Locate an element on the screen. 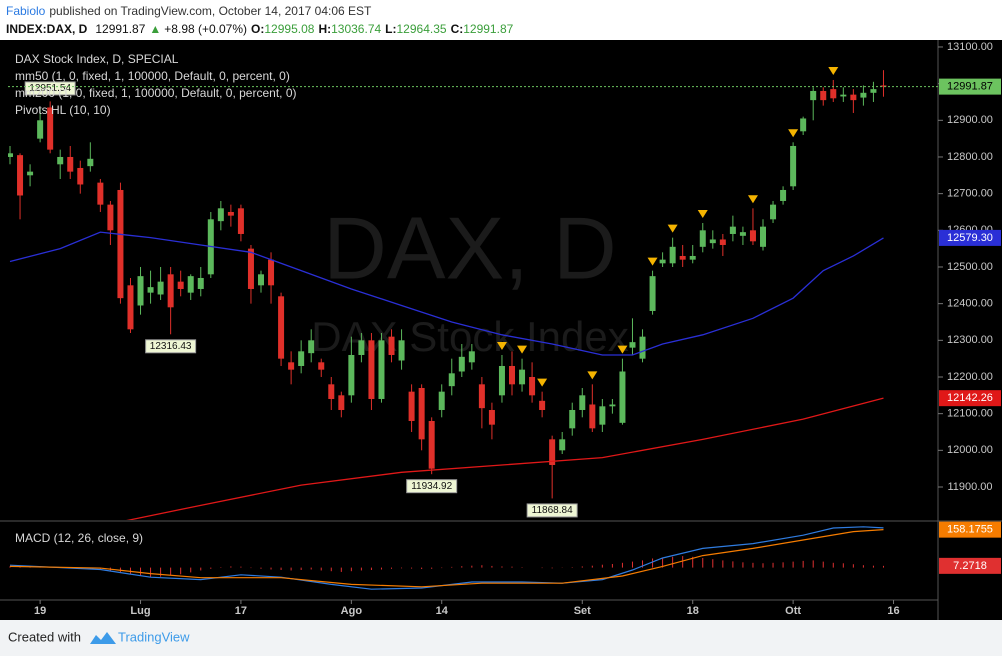  price-tag: 12579.30 is located at coordinates (970, 238).